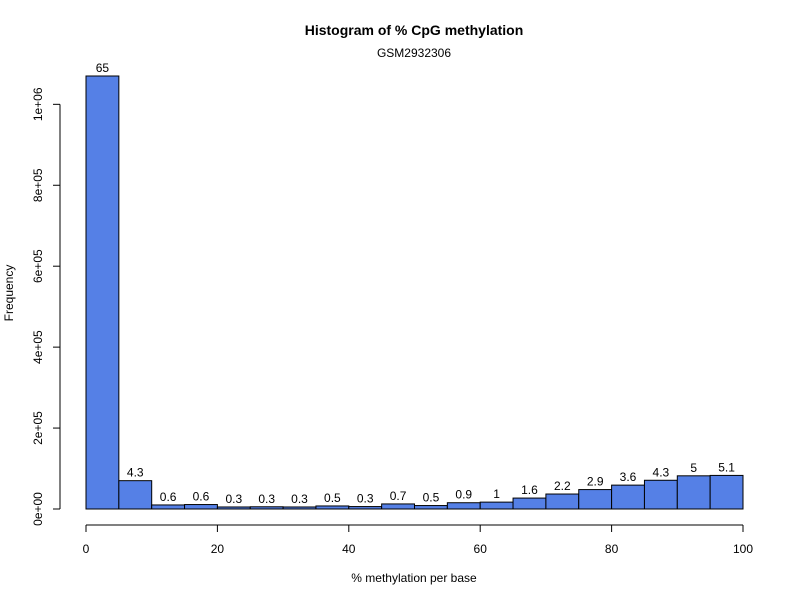 This screenshot has height=600, width=800. What do you see at coordinates (38, 185) in the screenshot?
I see `y-tick-label: 8e+05` at bounding box center [38, 185].